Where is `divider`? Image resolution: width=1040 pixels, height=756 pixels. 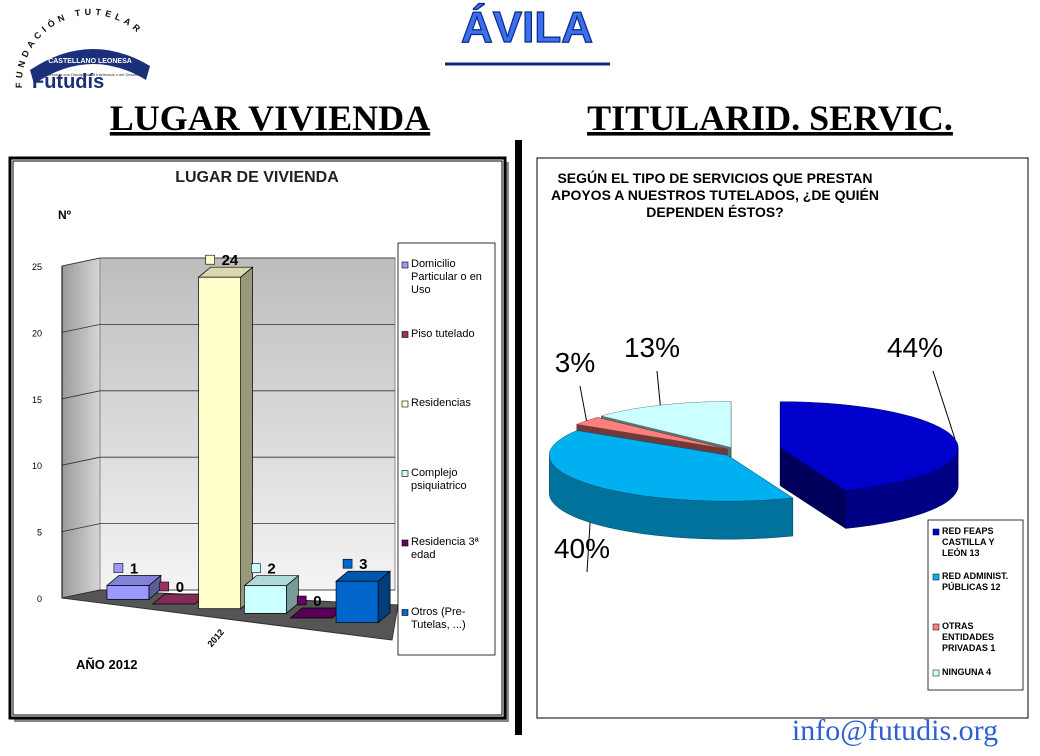
divider is located at coordinates (518, 437).